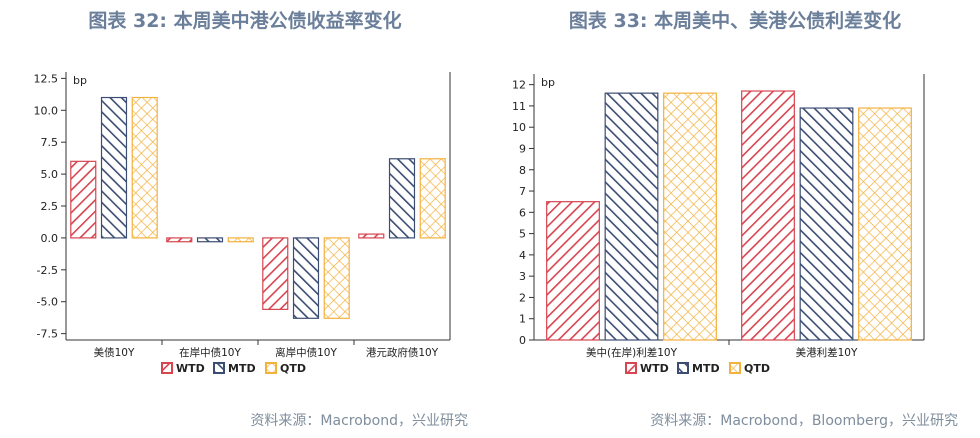  Describe the element at coordinates (827, 352) in the screenshot. I see `category-label: 美港利差10Y` at that location.